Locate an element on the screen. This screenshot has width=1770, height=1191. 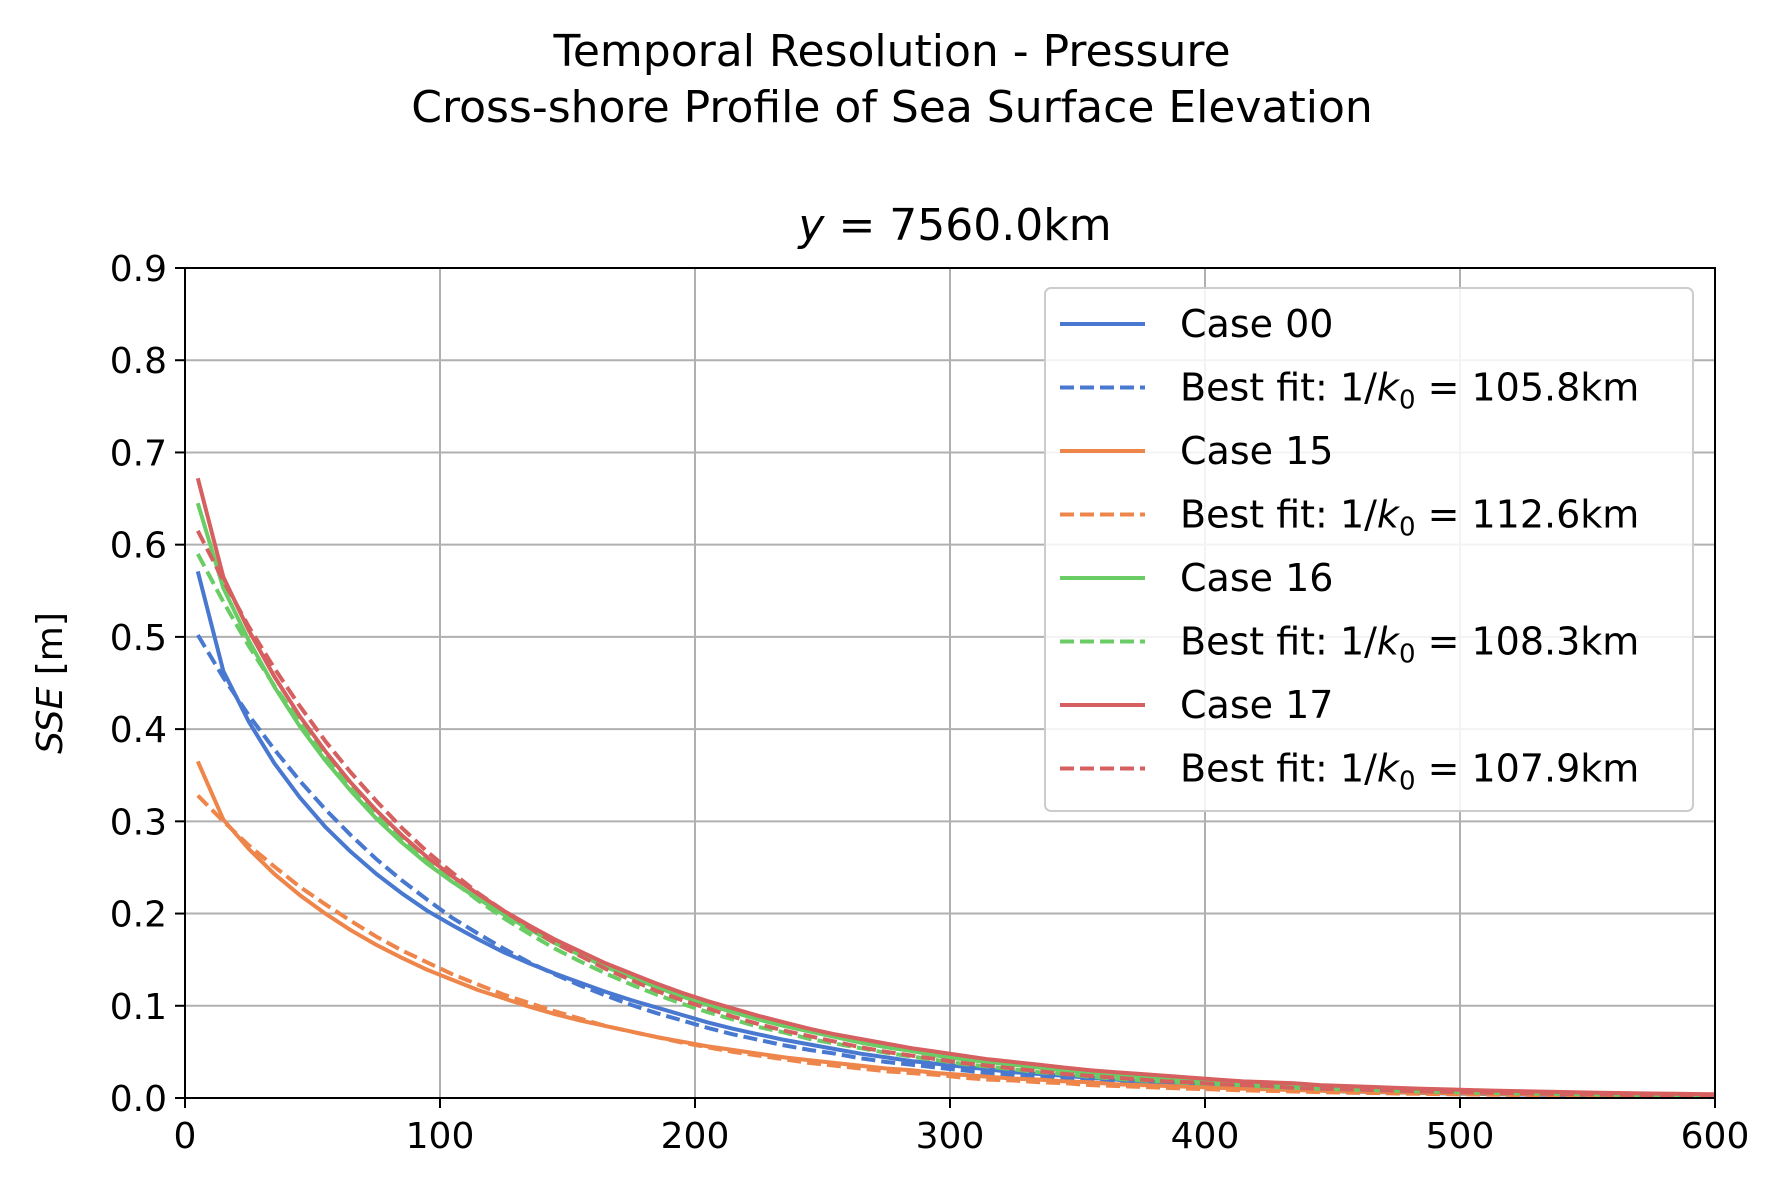
axes-title-var: y is located at coordinates (810, 225).